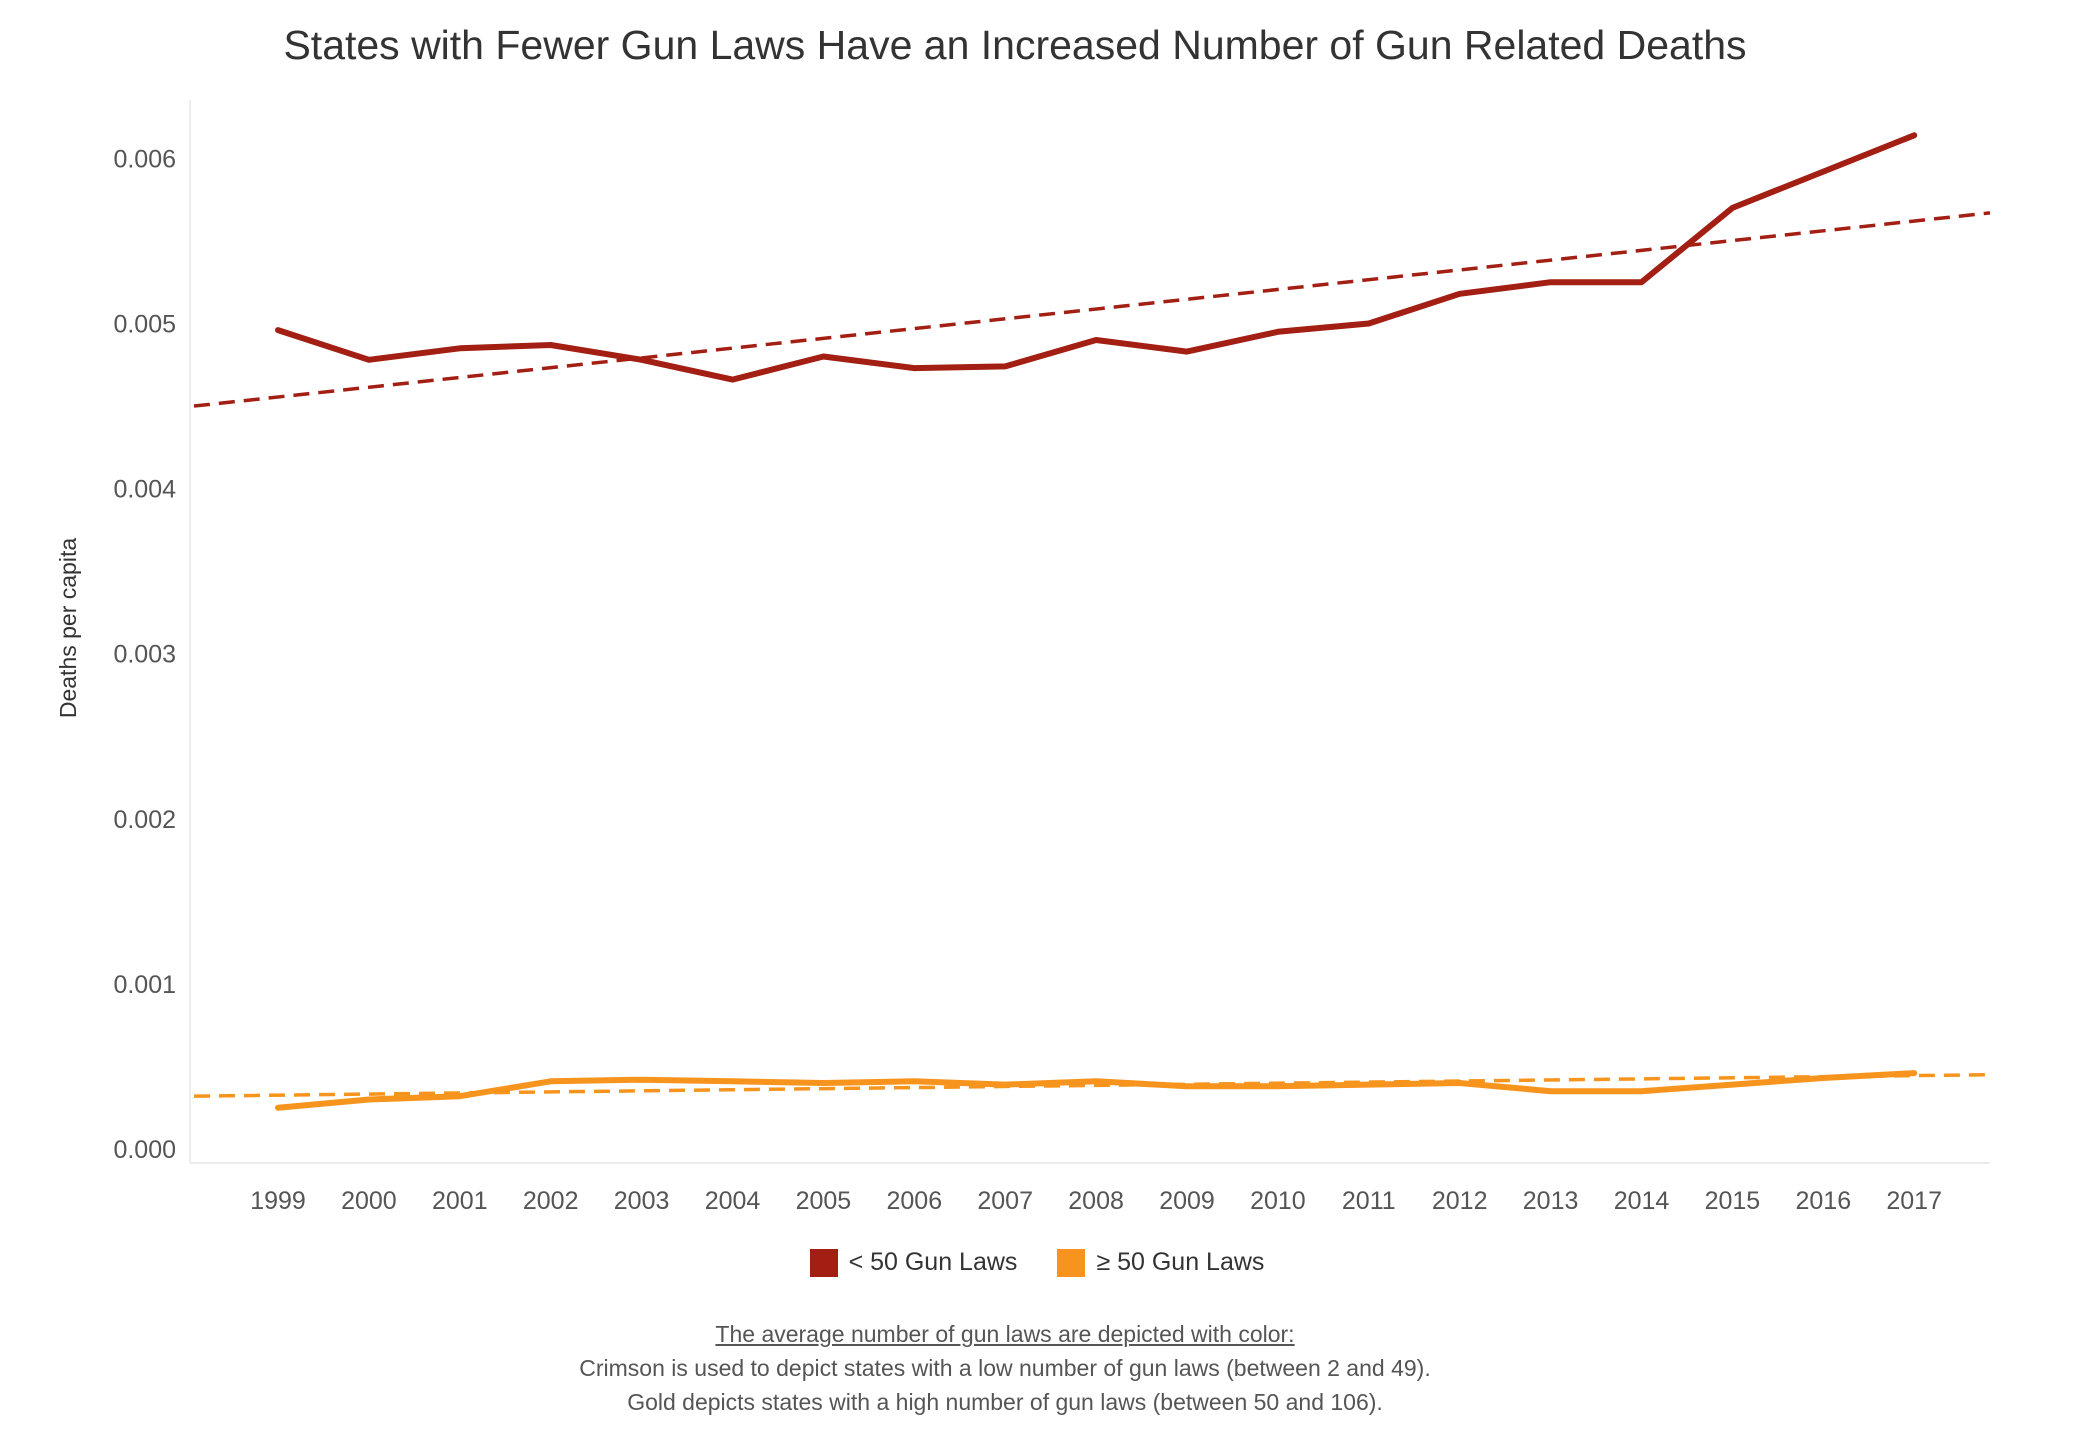 The width and height of the screenshot is (2074, 1440). I want to click on y-tick-label: 0.006, so click(144, 159).